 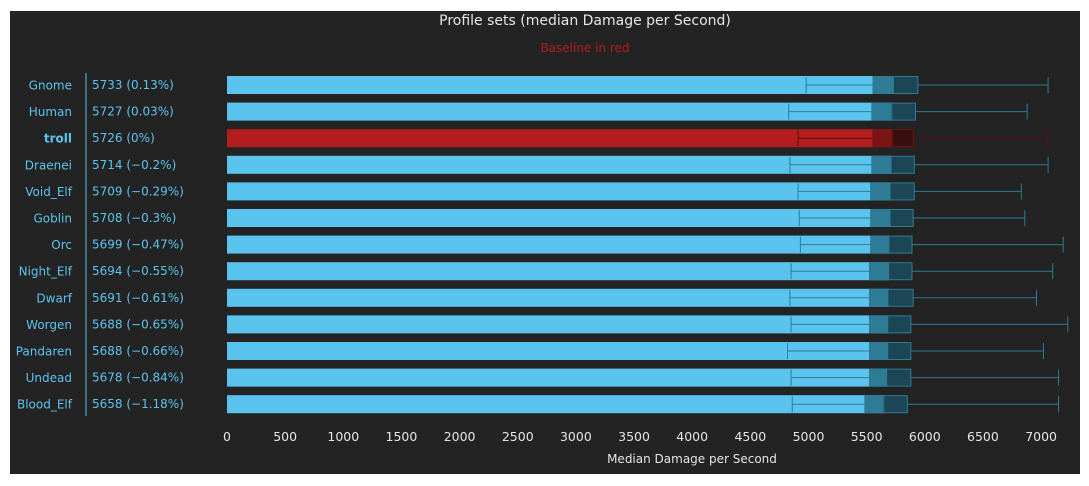 What do you see at coordinates (50, 112) in the screenshot?
I see `category-label: Human` at bounding box center [50, 112].